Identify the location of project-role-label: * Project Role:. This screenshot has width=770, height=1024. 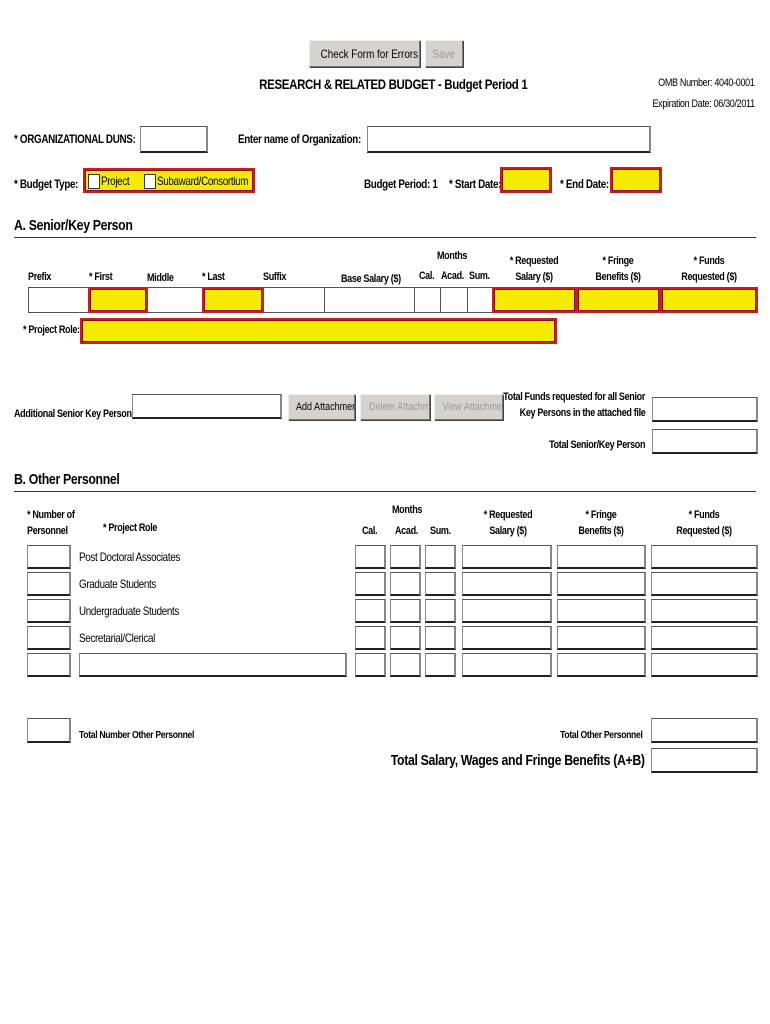
(51, 330).